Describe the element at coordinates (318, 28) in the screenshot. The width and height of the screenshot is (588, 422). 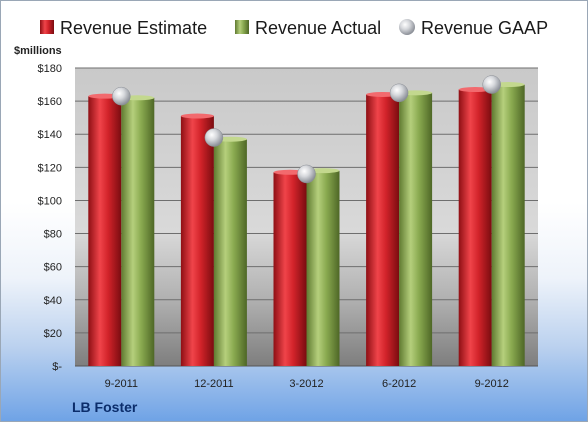
I see `legend-label-actual: Revenue Actual` at that location.